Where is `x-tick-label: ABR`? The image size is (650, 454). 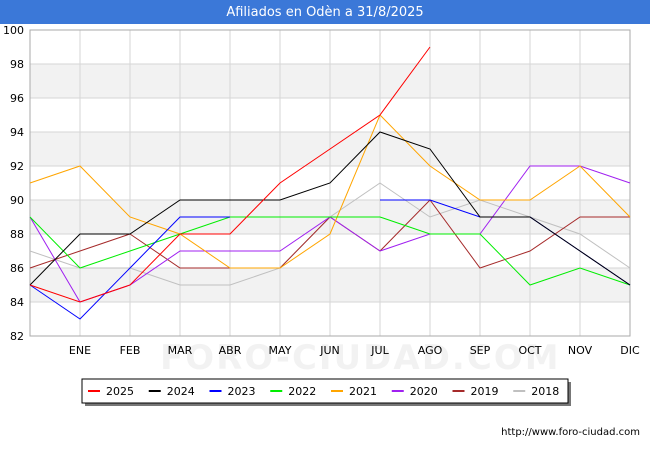
x-tick-label: ABR is located at coordinates (230, 350).